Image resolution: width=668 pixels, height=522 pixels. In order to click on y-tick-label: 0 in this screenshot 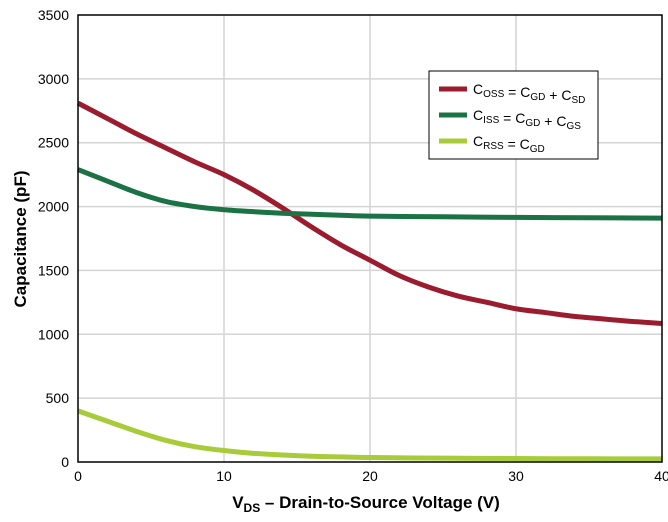, I will do `click(65, 462)`.